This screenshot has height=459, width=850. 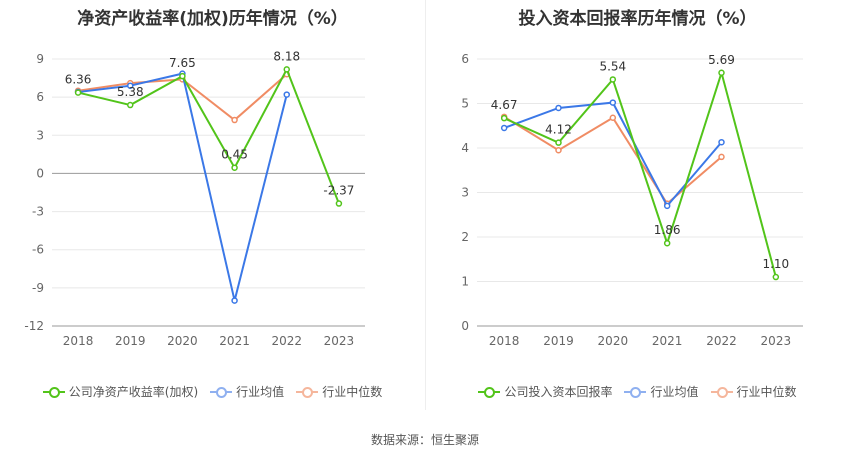 I want to click on data-label: 1.10, so click(x=775, y=264).